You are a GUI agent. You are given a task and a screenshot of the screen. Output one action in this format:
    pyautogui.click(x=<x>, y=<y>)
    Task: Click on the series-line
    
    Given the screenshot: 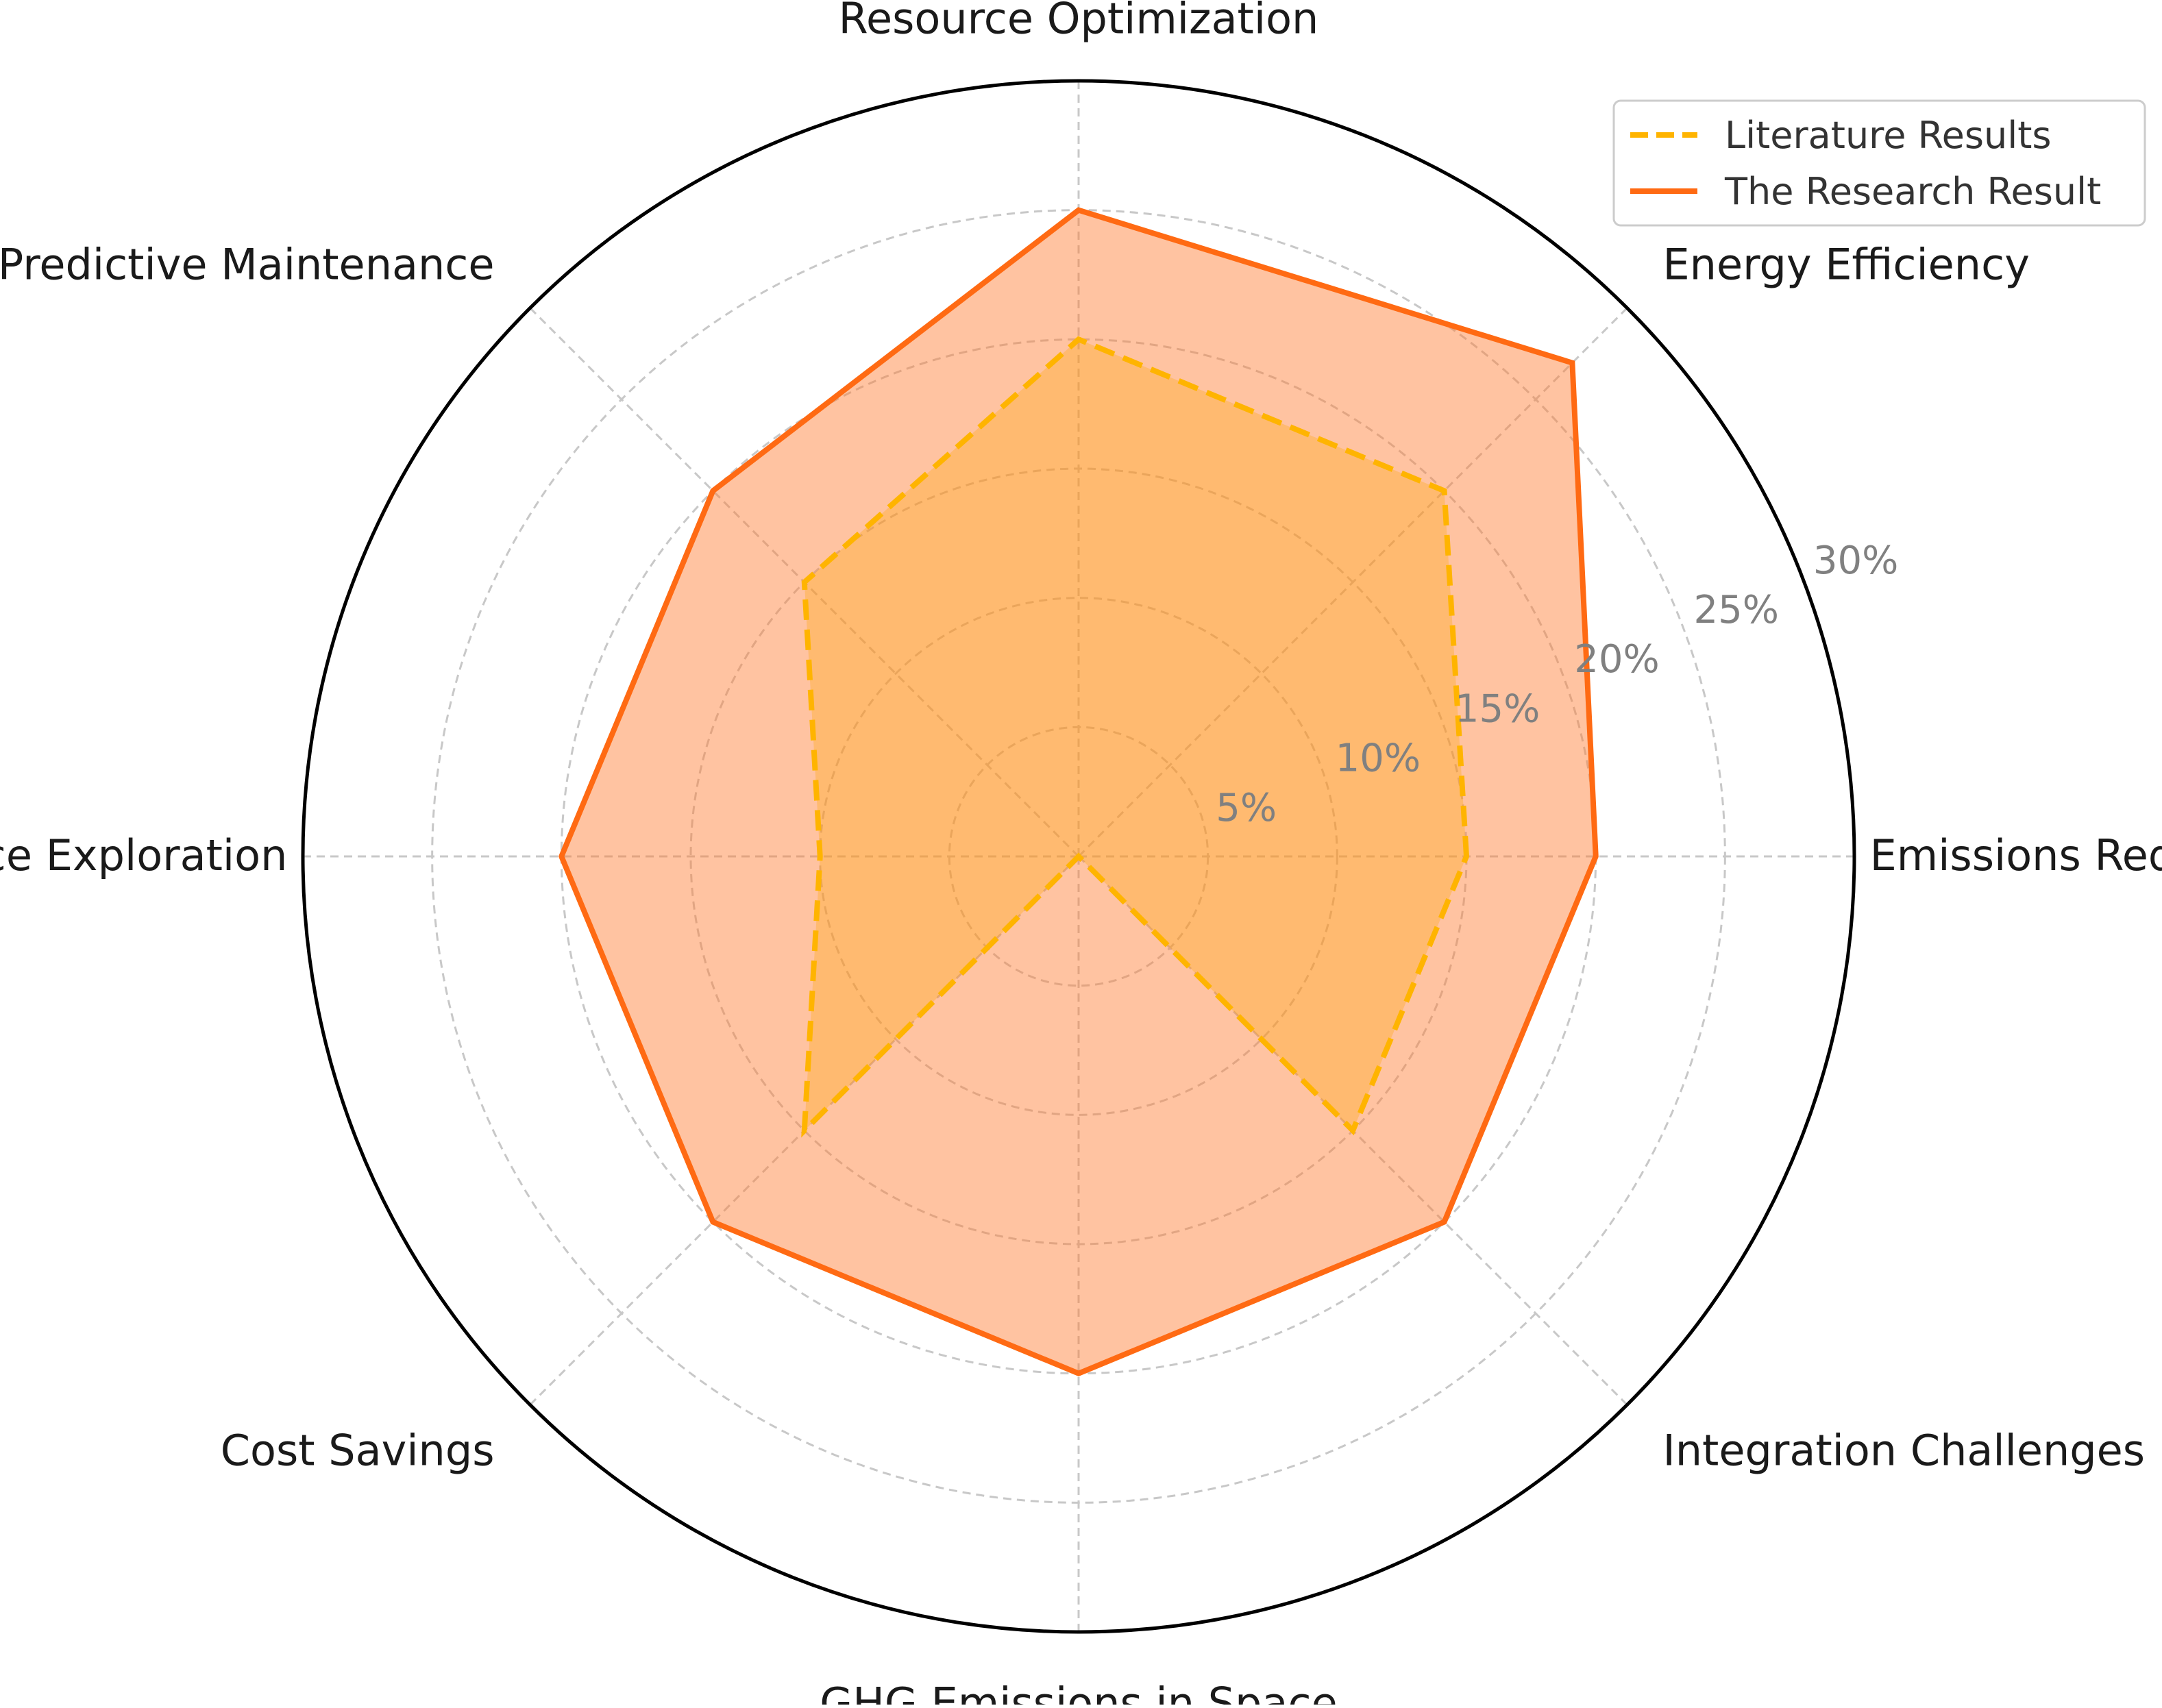 What is the action you would take?
    pyautogui.click(x=1135, y=737)
    